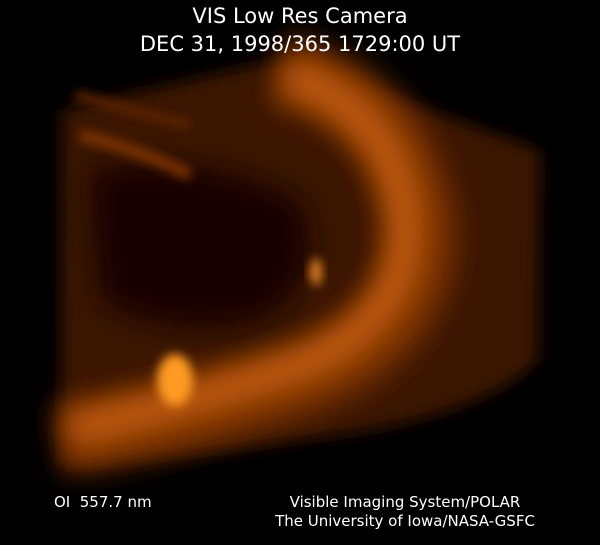 This screenshot has height=545, width=600. I want to click on image-title: VIS Low Res Camera, so click(300, 16).